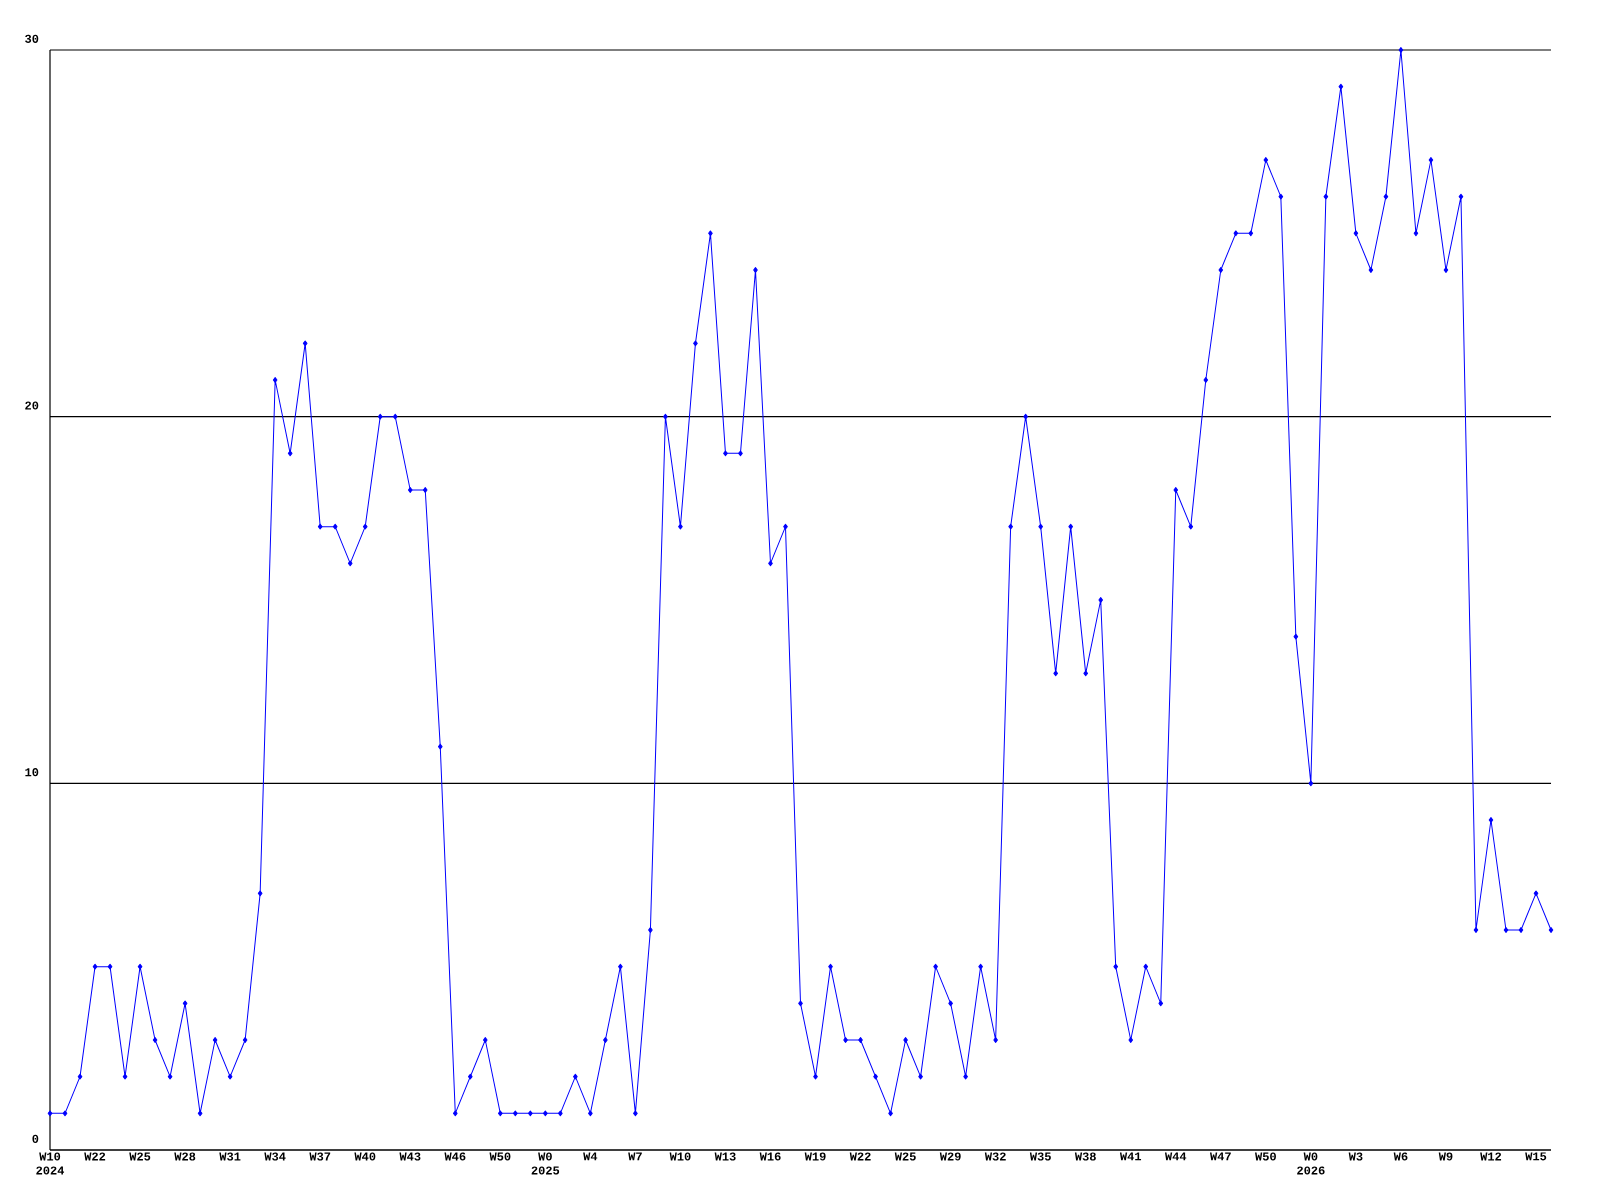 The image size is (1600, 1200). I want to click on x-tick-label: W7, so click(635, 1156).